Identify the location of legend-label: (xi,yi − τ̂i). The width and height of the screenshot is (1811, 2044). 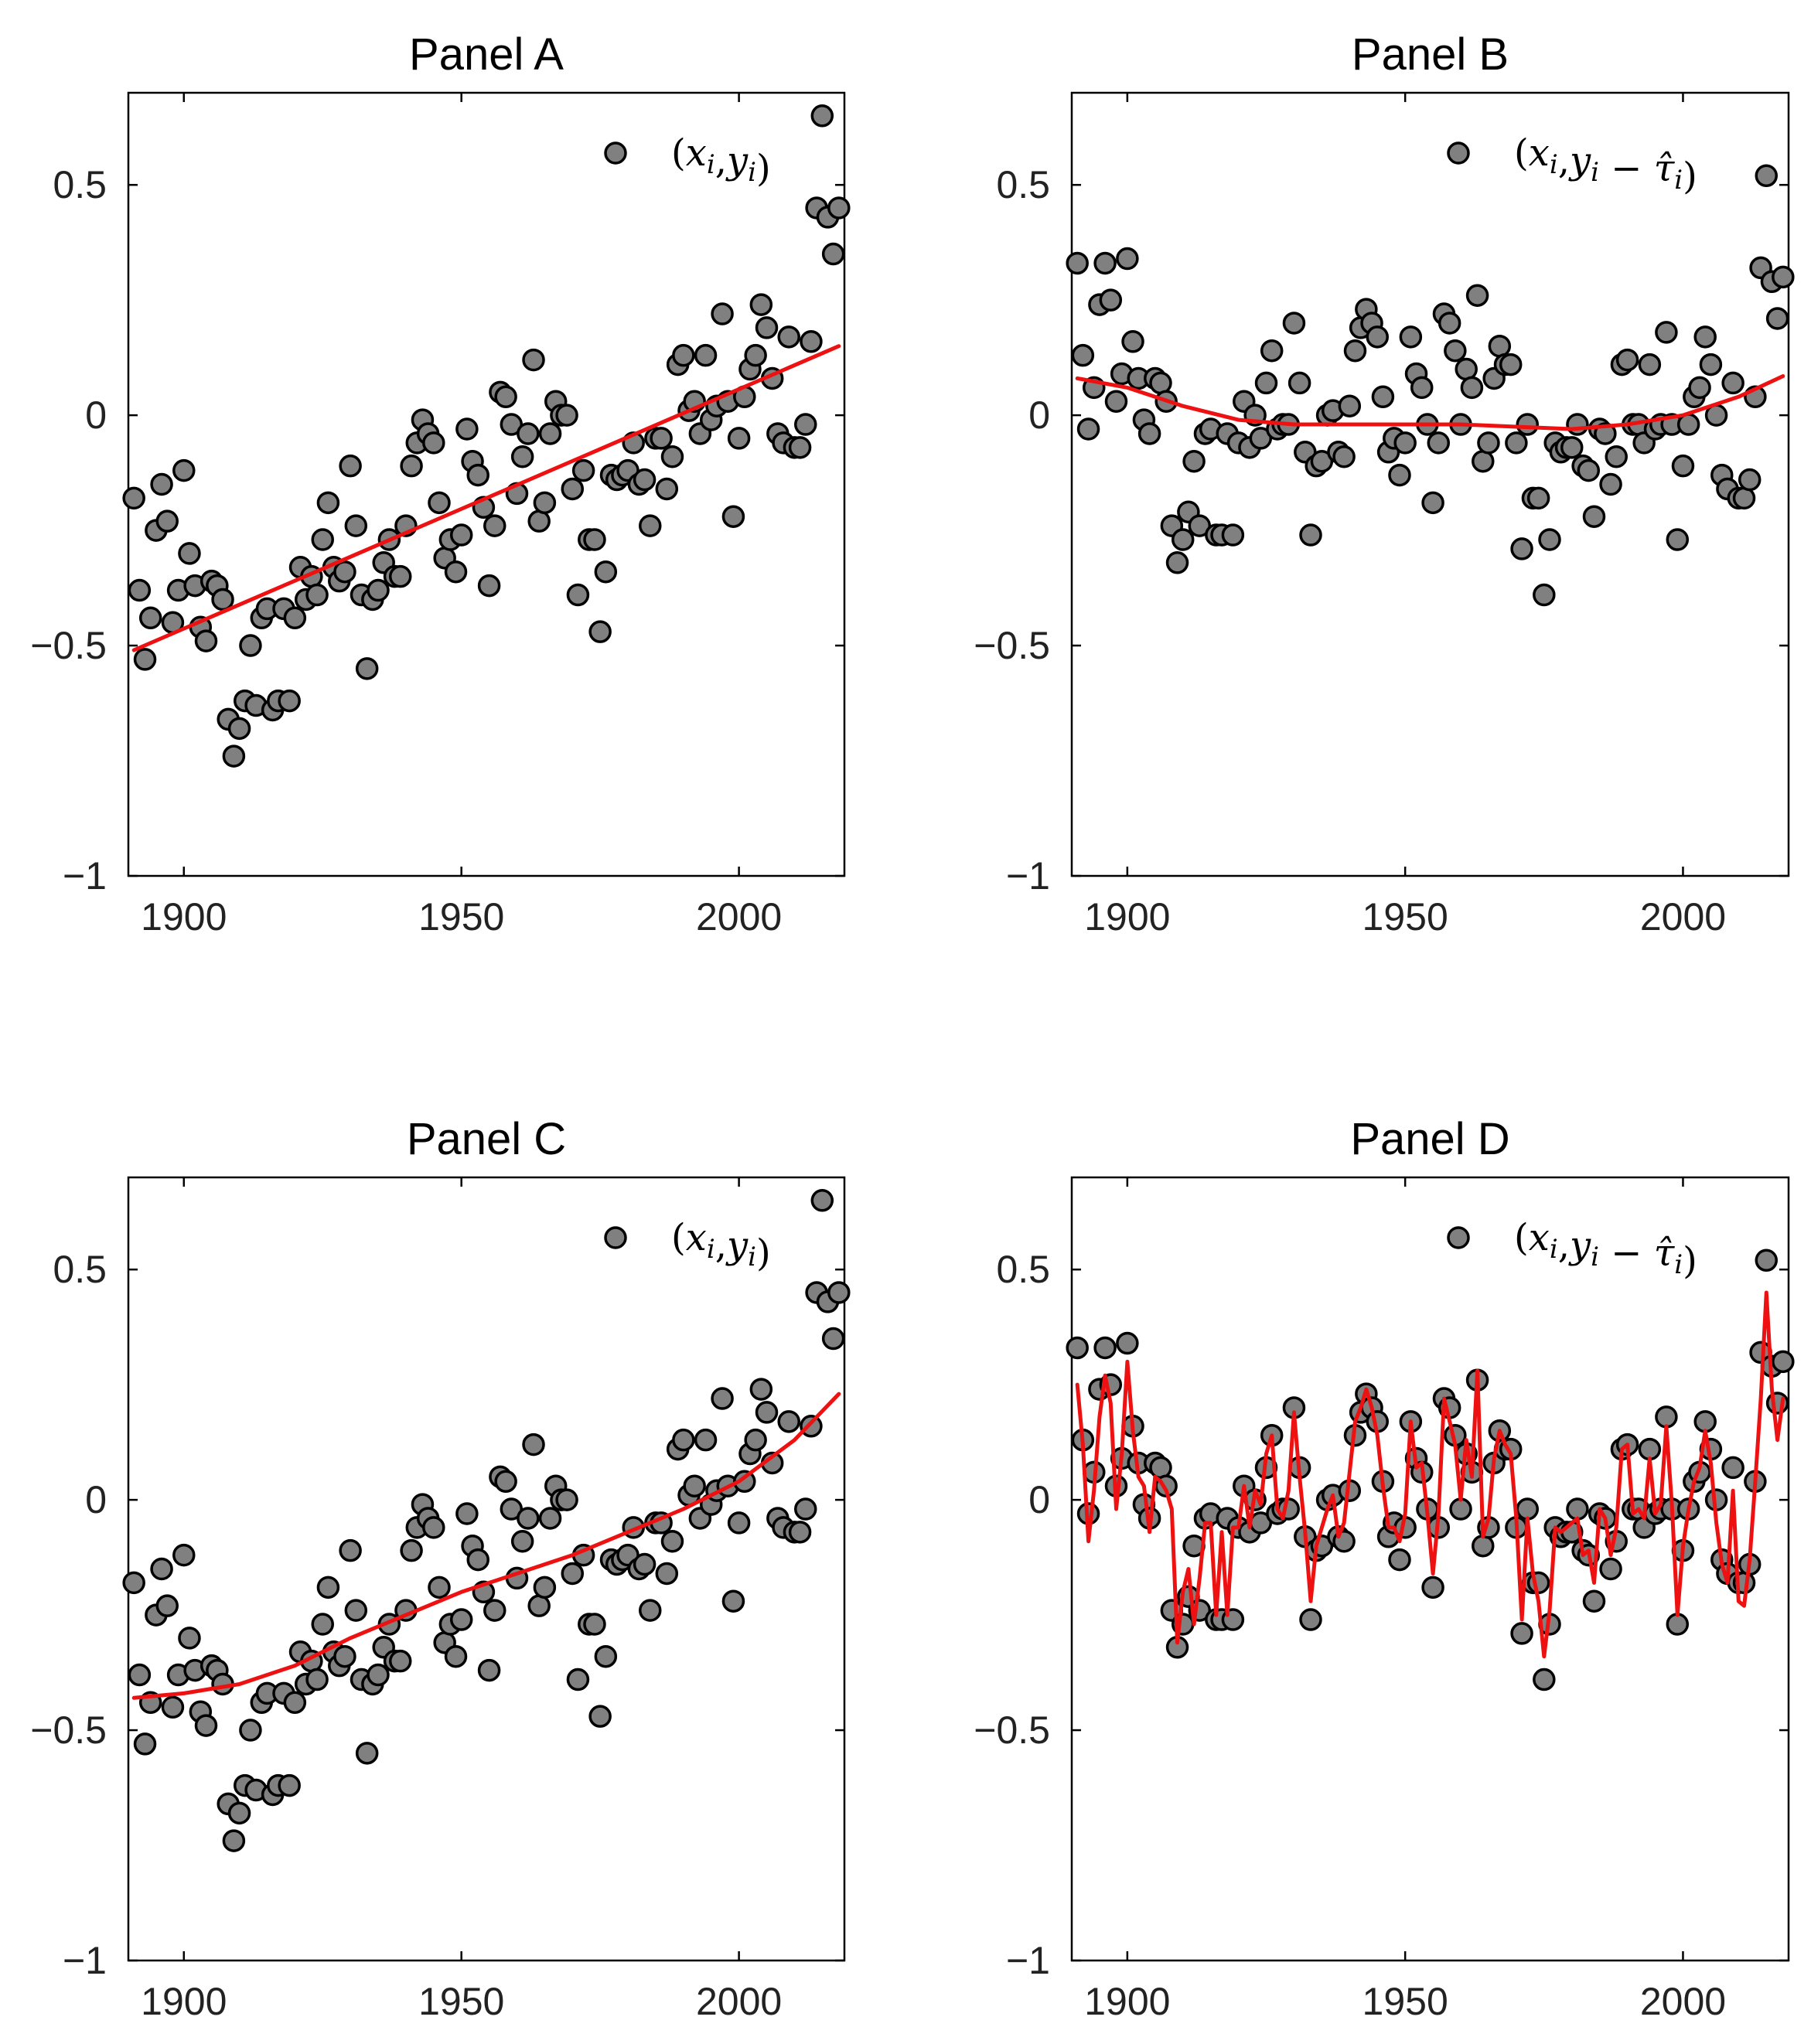
(1605, 1249).